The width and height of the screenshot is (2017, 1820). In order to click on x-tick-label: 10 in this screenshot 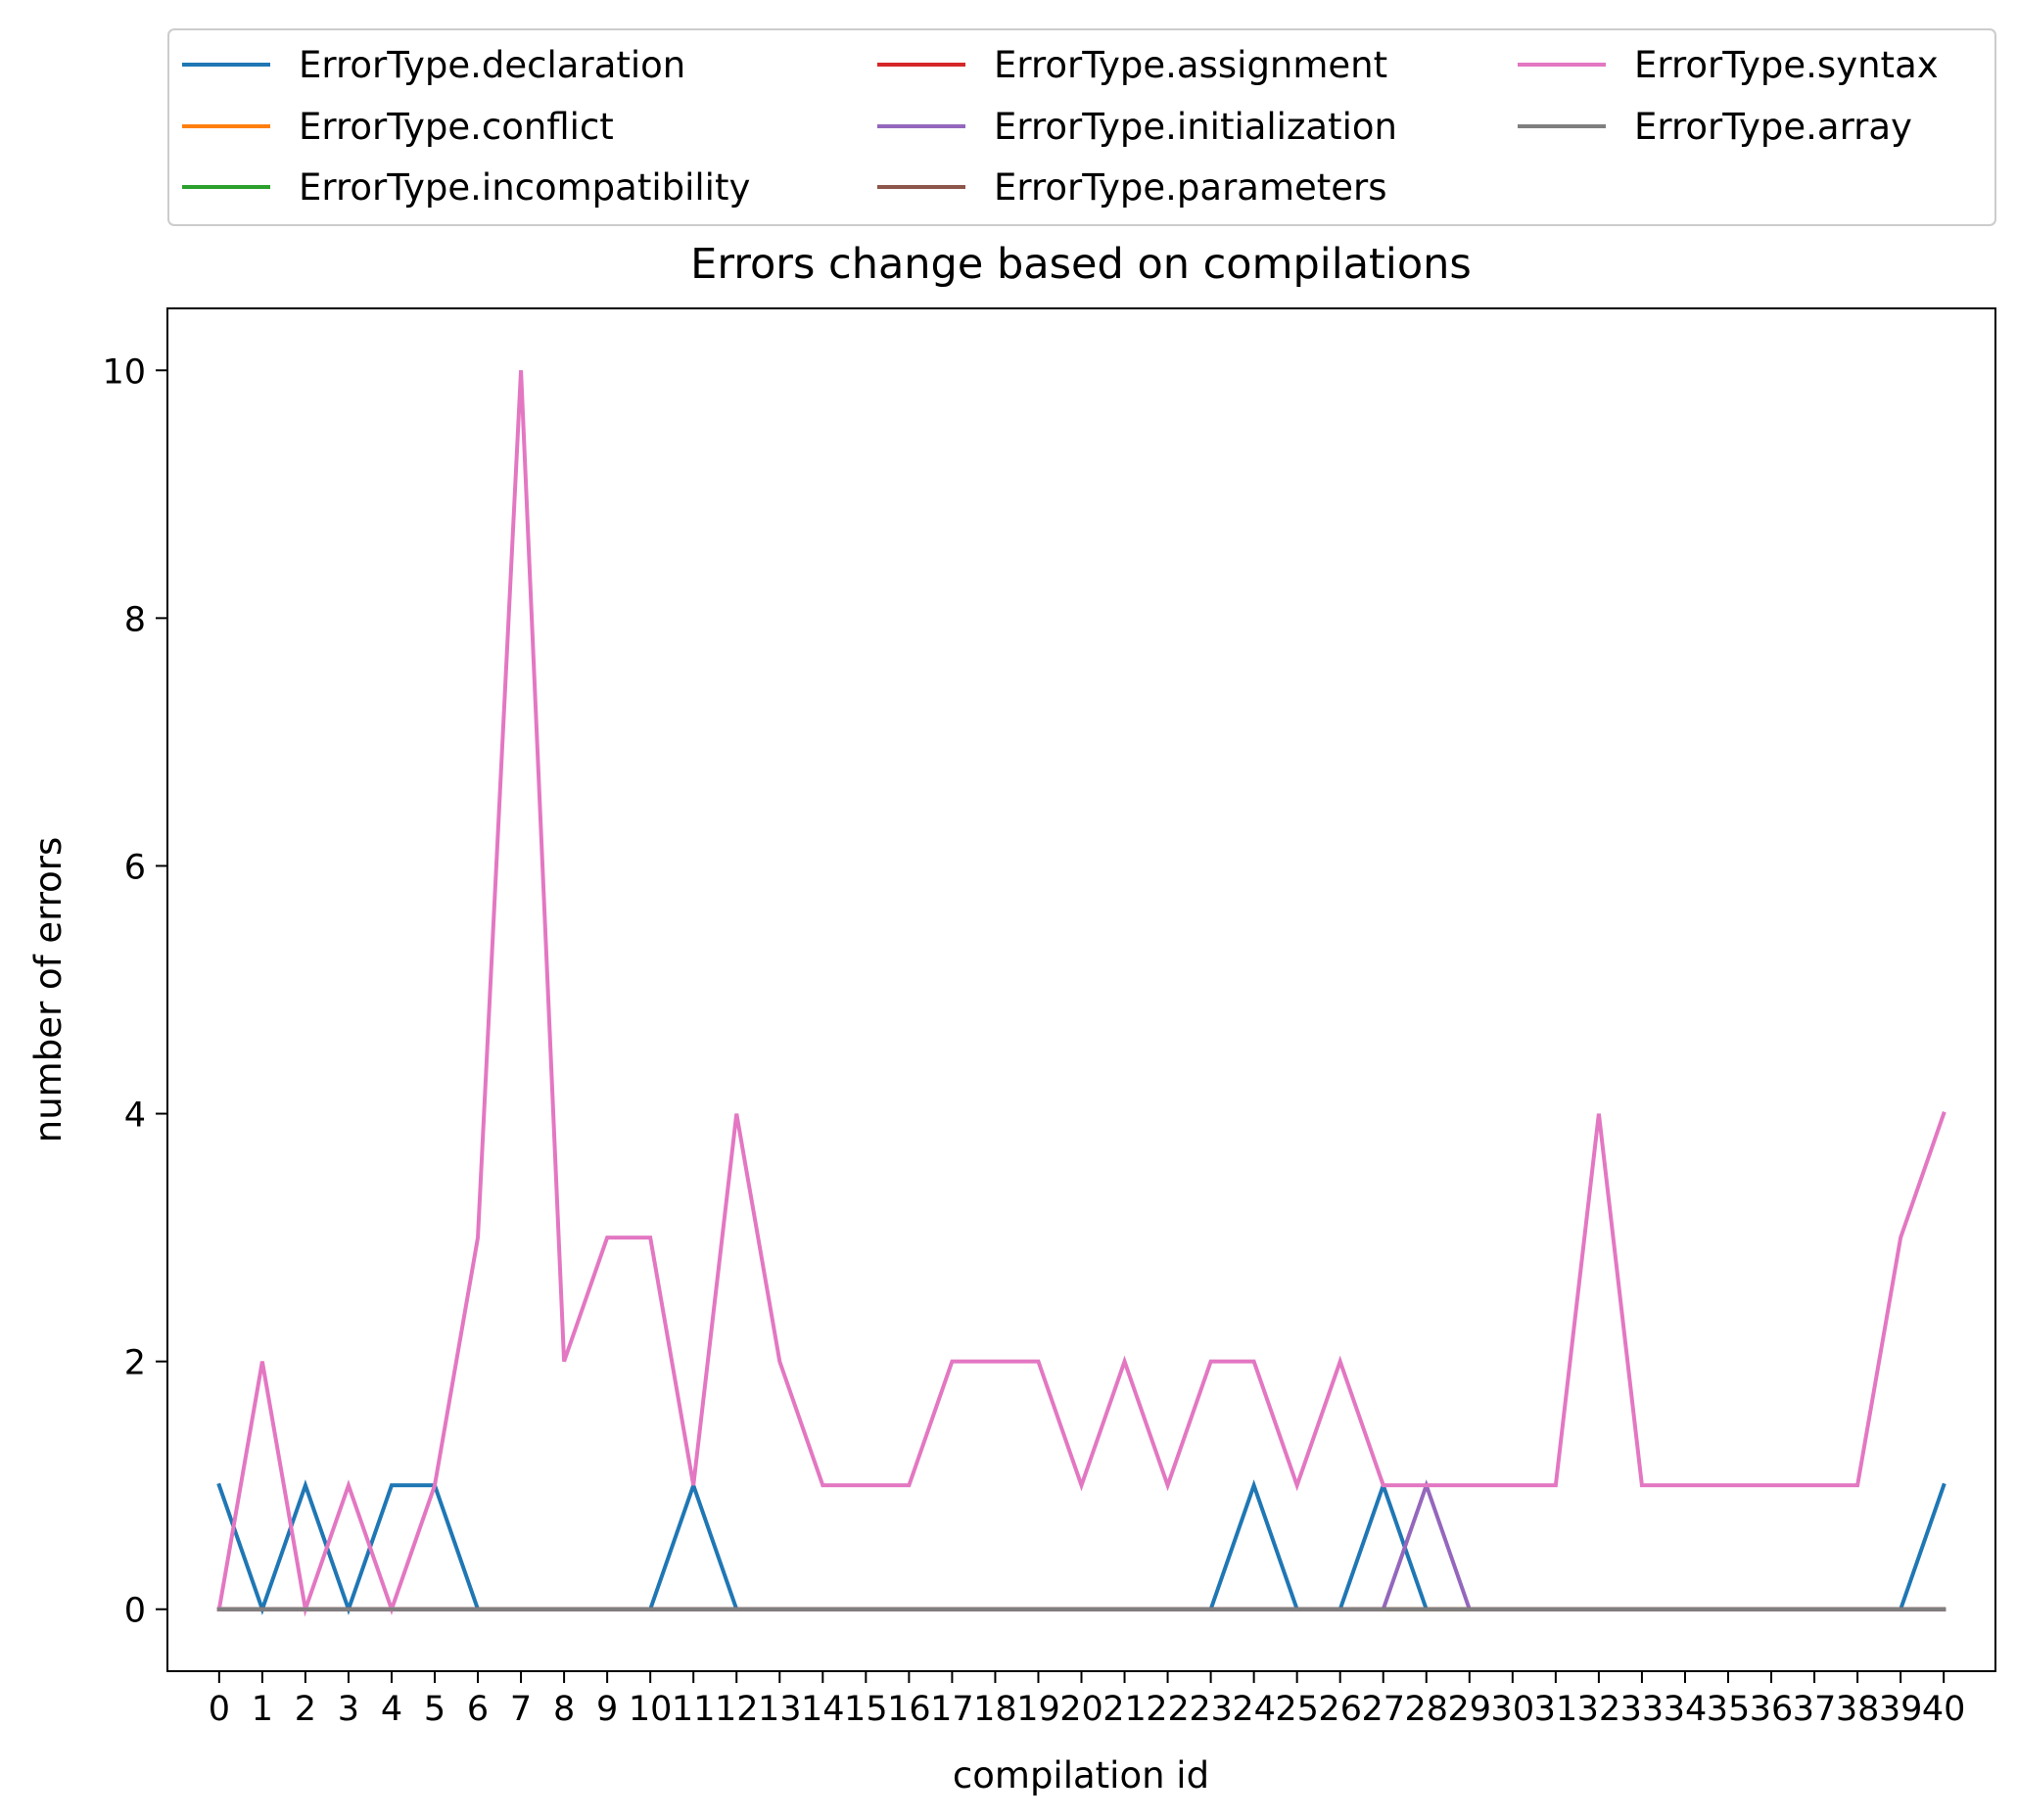, I will do `click(651, 1709)`.